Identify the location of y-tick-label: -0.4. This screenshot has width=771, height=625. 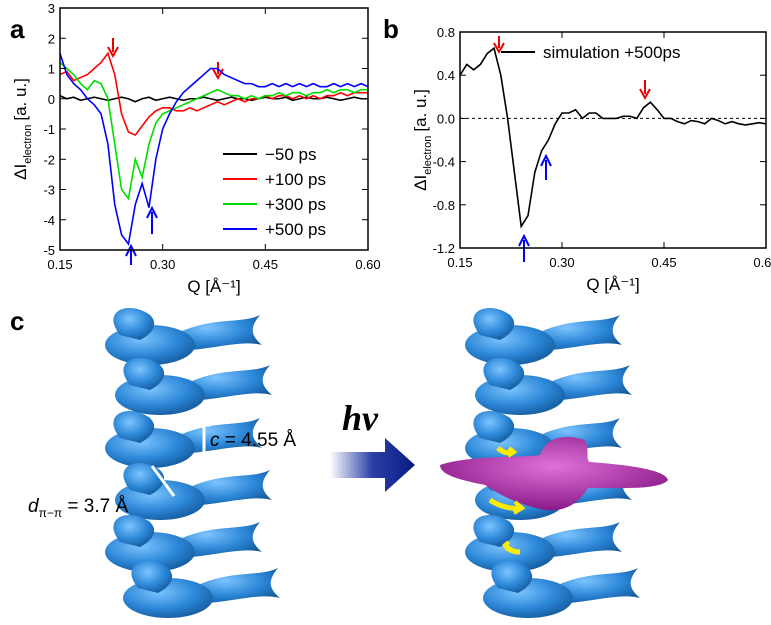
(444, 162).